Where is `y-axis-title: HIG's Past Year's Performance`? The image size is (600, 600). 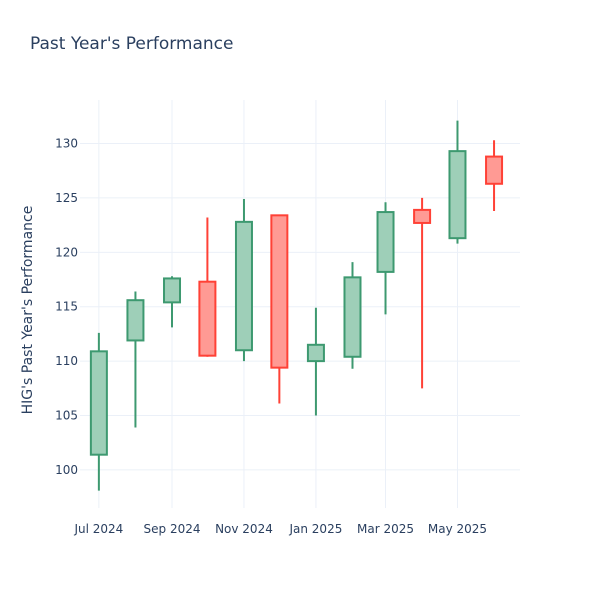 y-axis-title: HIG's Past Year's Performance is located at coordinates (28, 310).